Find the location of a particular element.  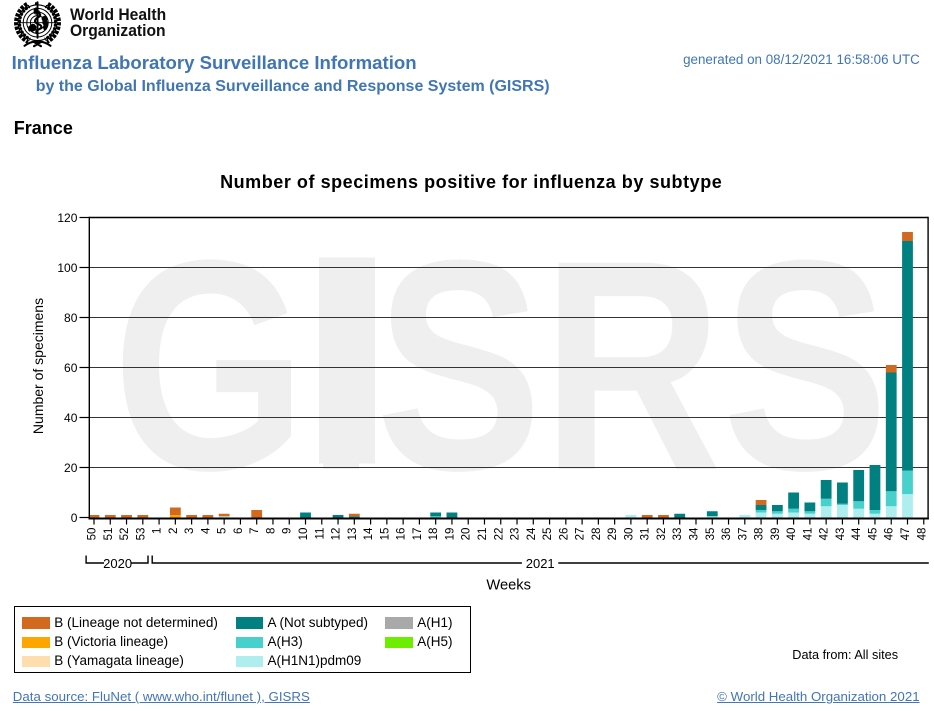

svg-text: 24 is located at coordinates (532, 533).